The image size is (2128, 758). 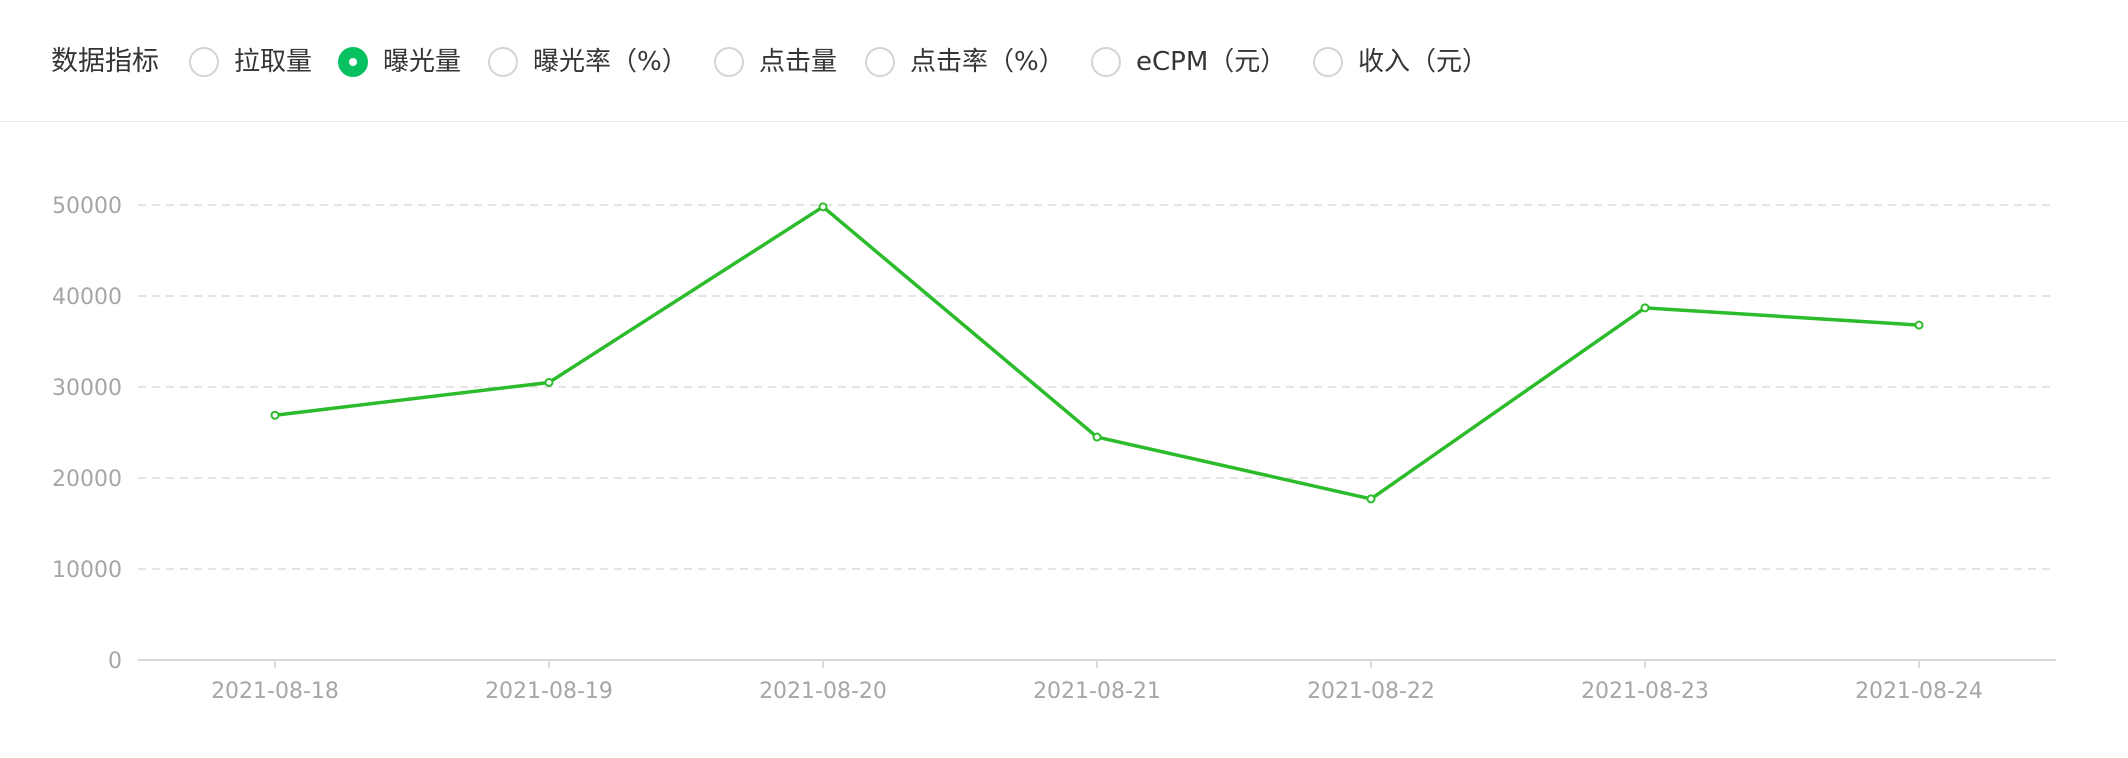 I want to click on metric-option-label: 拉取量, so click(x=273, y=62).